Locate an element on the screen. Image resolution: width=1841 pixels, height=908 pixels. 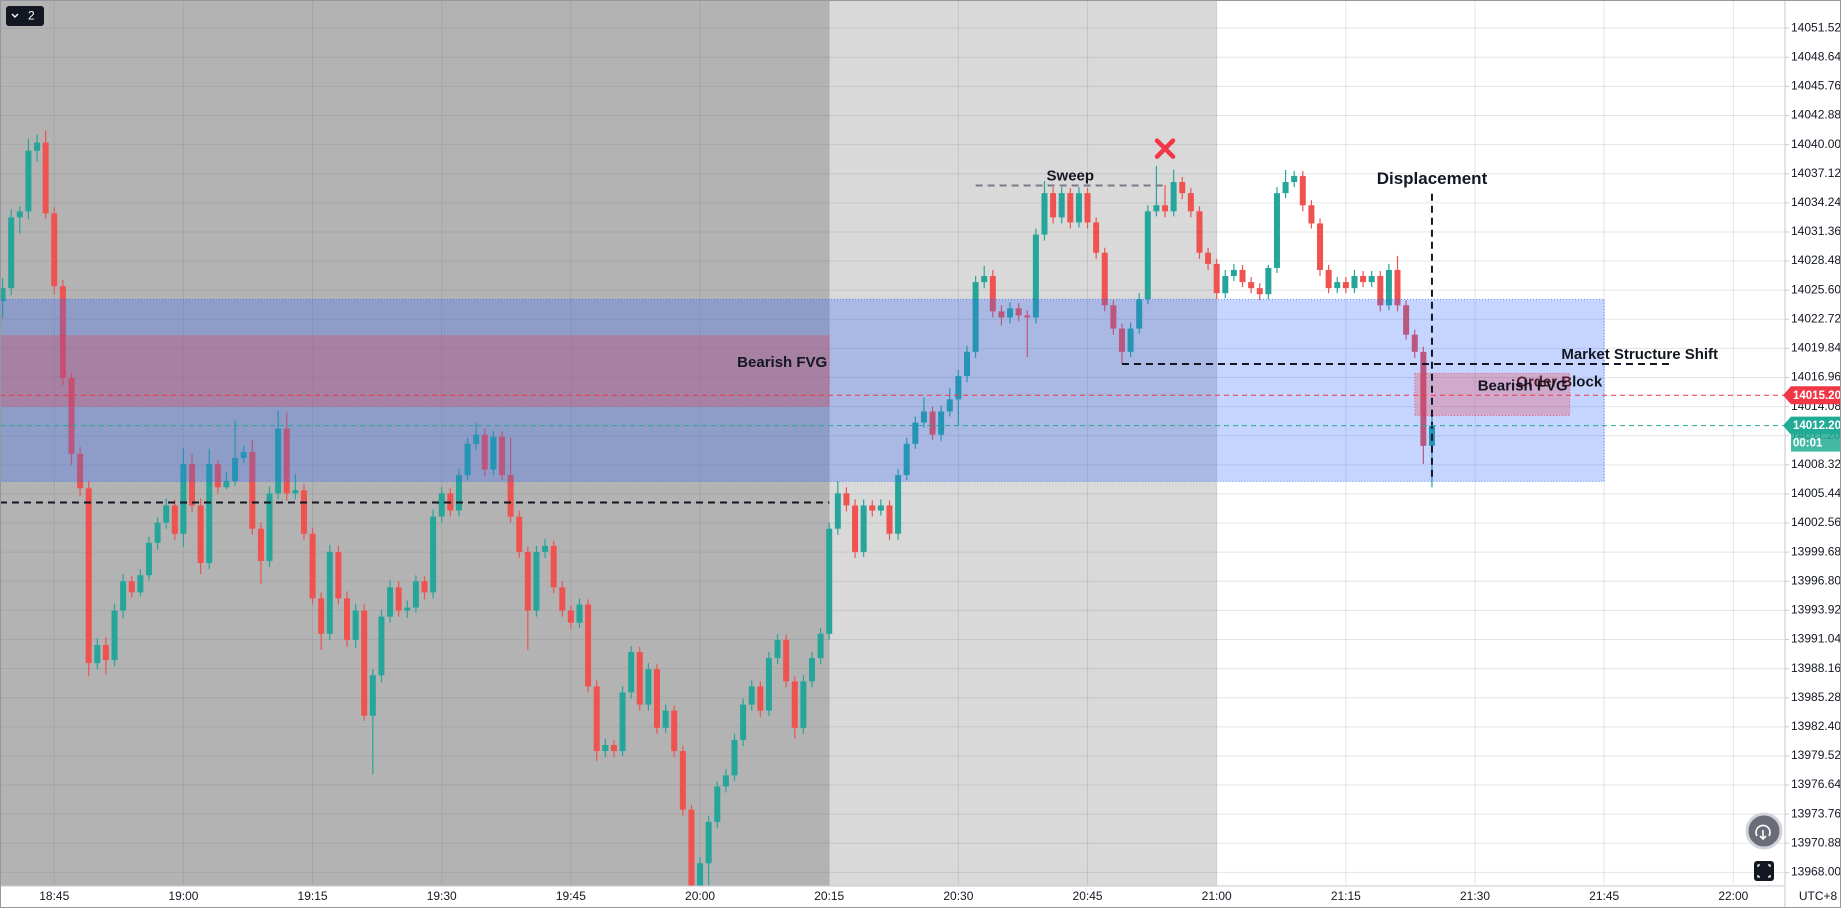
line-label: Displacement is located at coordinates (1432, 178).